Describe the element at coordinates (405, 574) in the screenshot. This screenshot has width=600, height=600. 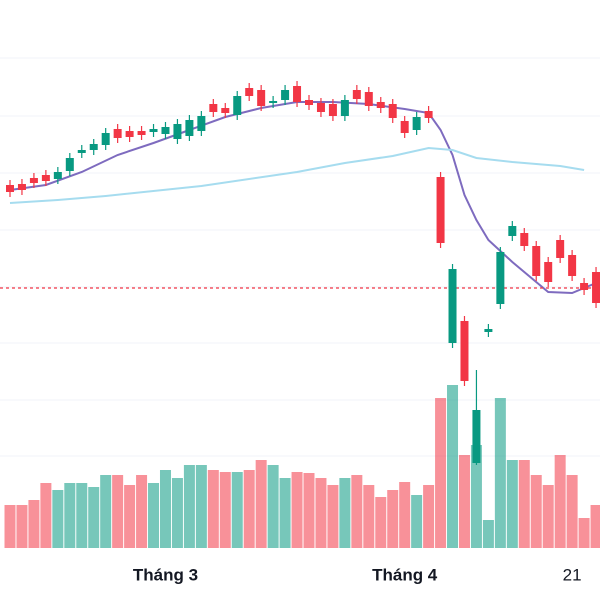
I see `x-tick-label: Tháng 4` at that location.